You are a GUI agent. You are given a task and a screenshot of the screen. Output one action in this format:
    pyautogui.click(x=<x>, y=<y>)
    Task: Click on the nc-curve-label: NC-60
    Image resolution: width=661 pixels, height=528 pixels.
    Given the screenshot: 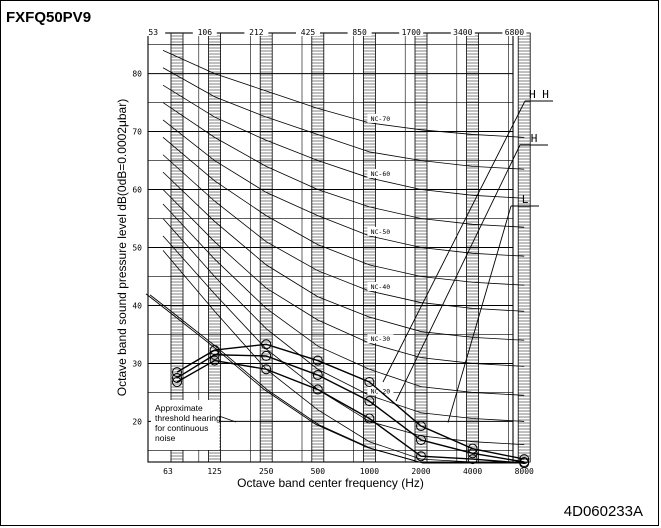 What is the action you would take?
    pyautogui.click(x=381, y=174)
    